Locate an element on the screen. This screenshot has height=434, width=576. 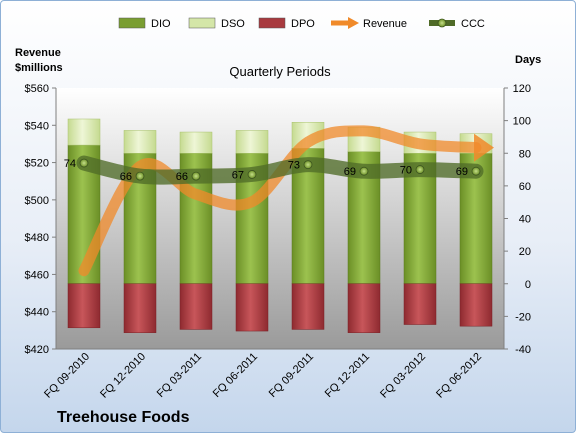
x-tick-label: FQ 09-2010 is located at coordinates (67, 376).